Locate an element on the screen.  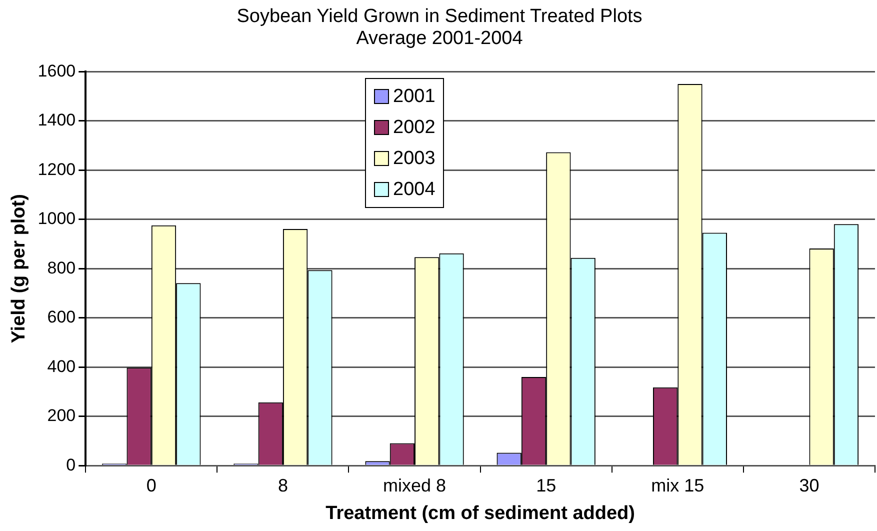
y-axis-title: Yield (g per plot) is located at coordinates (19, 269).